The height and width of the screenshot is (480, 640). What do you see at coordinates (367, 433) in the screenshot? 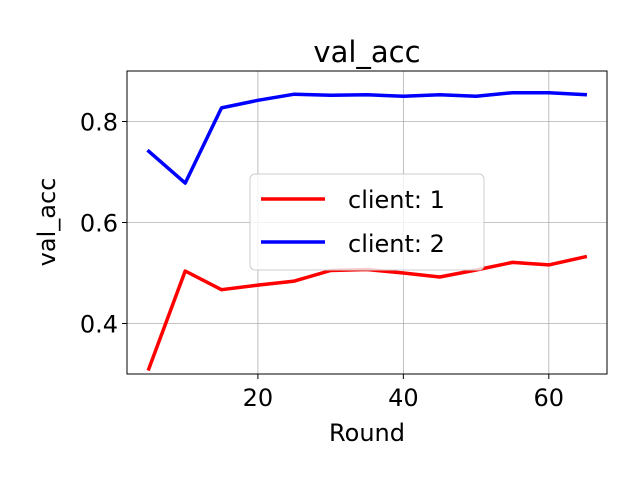
I see `x-axis-title: Round` at bounding box center [367, 433].